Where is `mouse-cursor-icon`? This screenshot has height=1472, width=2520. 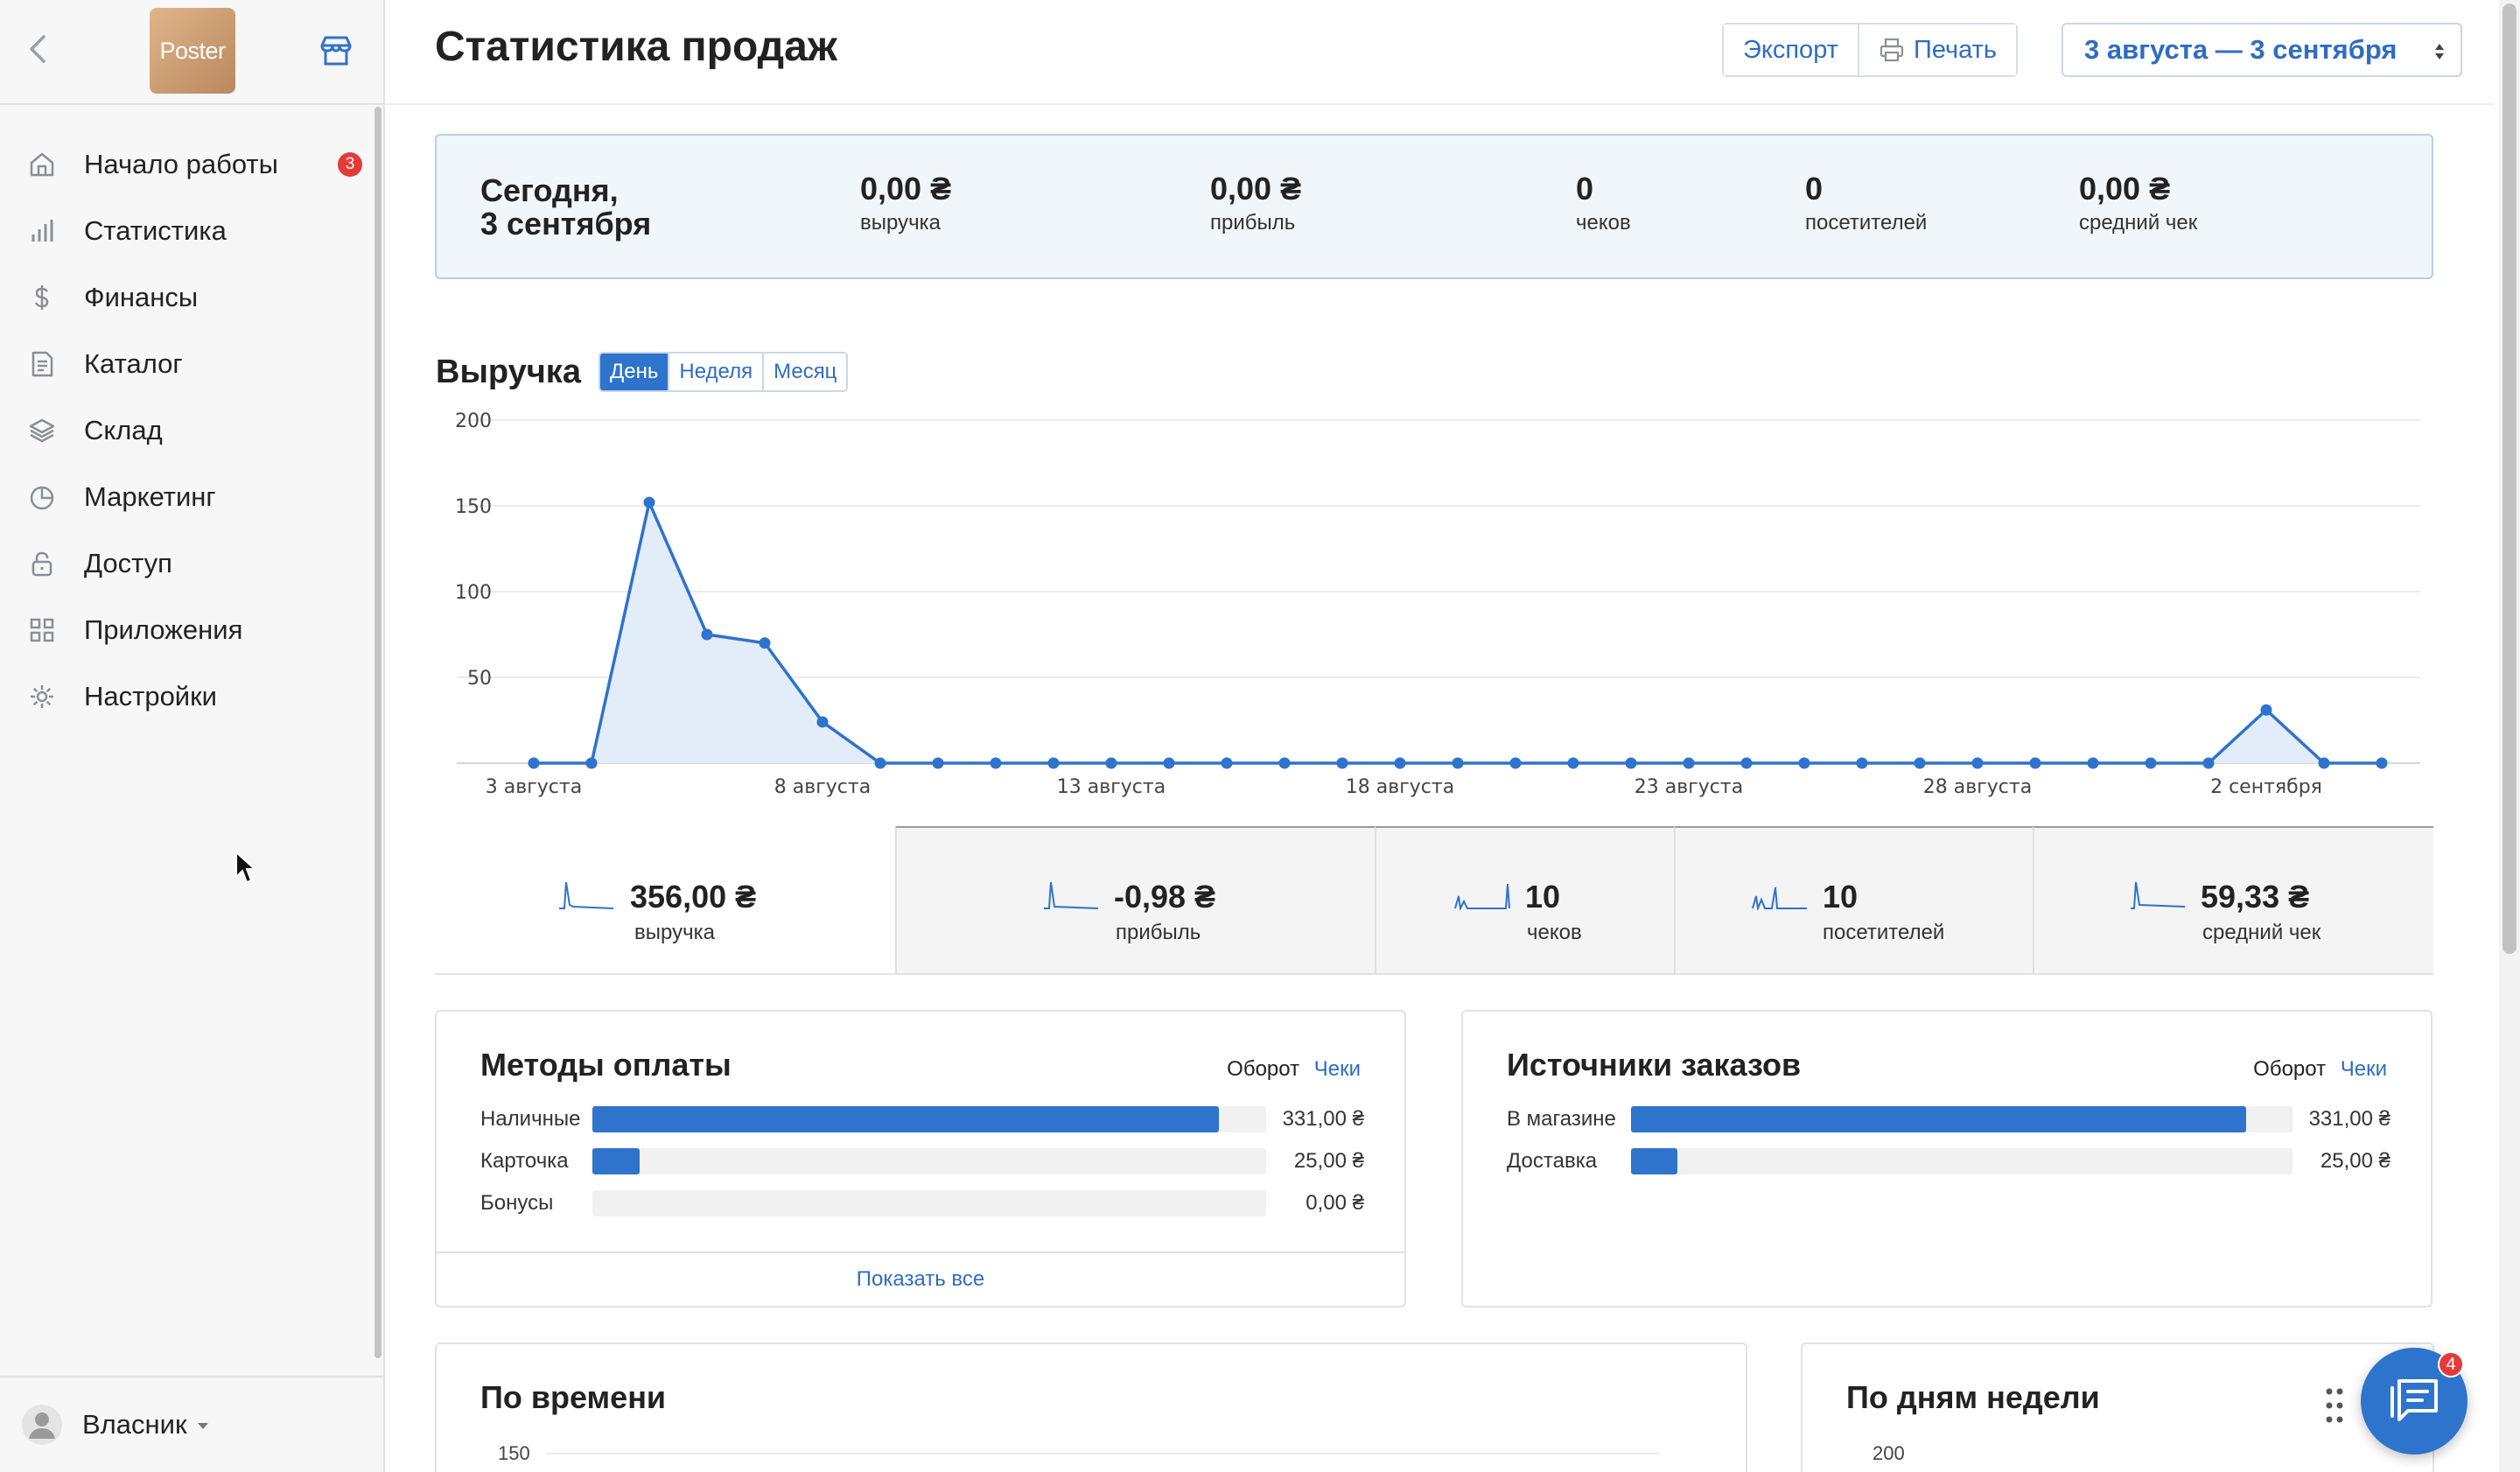
mouse-cursor-icon is located at coordinates (246, 867).